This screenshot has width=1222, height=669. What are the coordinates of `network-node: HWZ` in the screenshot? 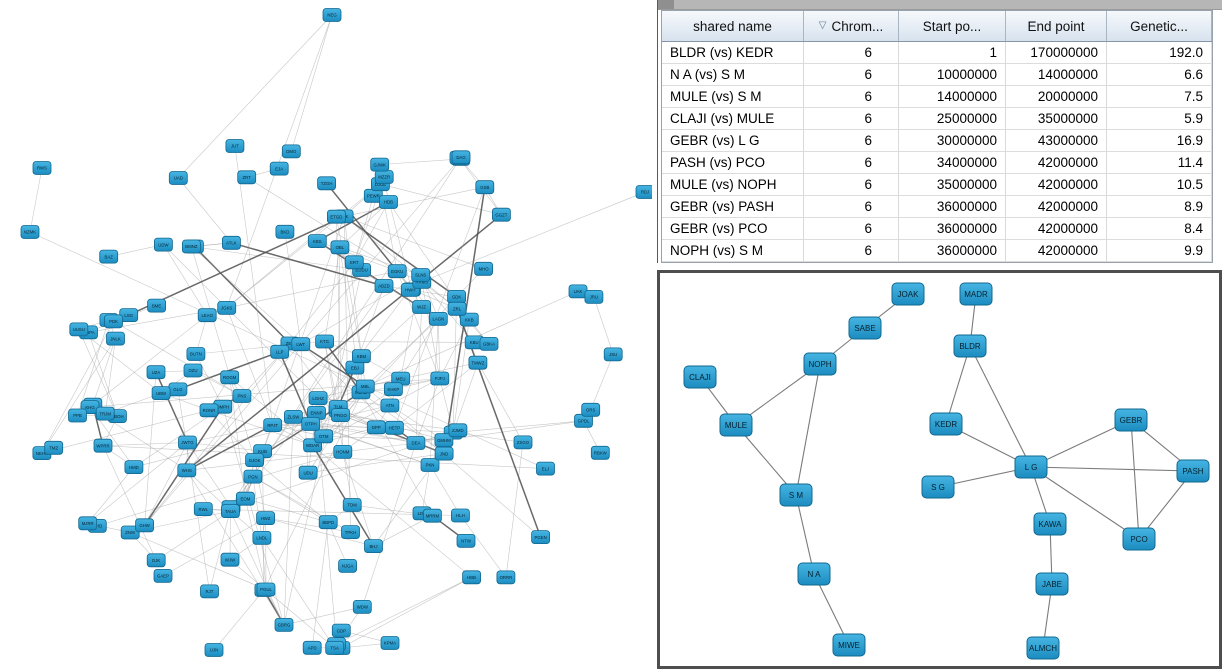 It's located at (266, 518).